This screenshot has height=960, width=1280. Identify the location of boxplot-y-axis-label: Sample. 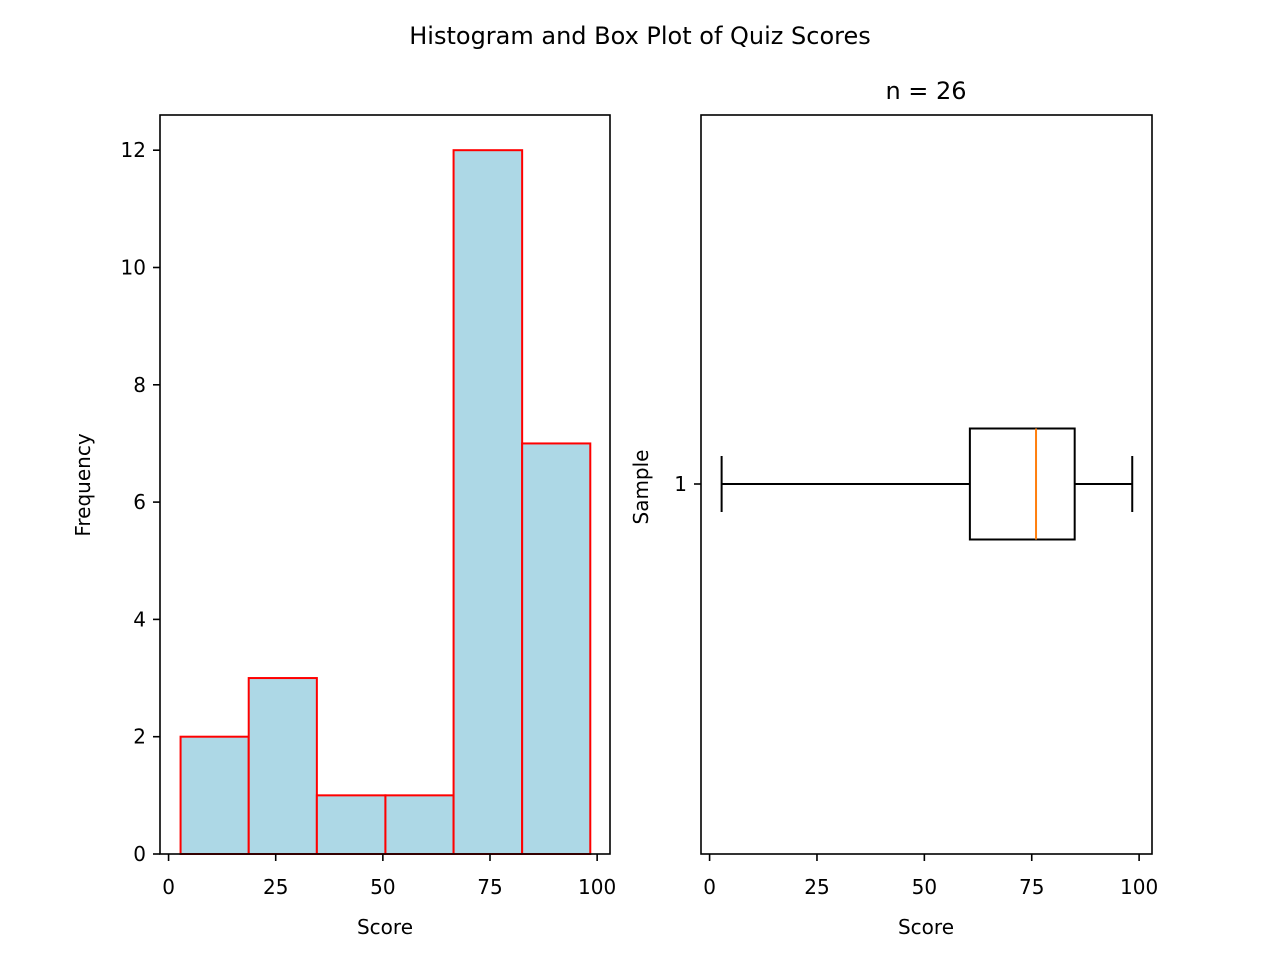
(641, 487).